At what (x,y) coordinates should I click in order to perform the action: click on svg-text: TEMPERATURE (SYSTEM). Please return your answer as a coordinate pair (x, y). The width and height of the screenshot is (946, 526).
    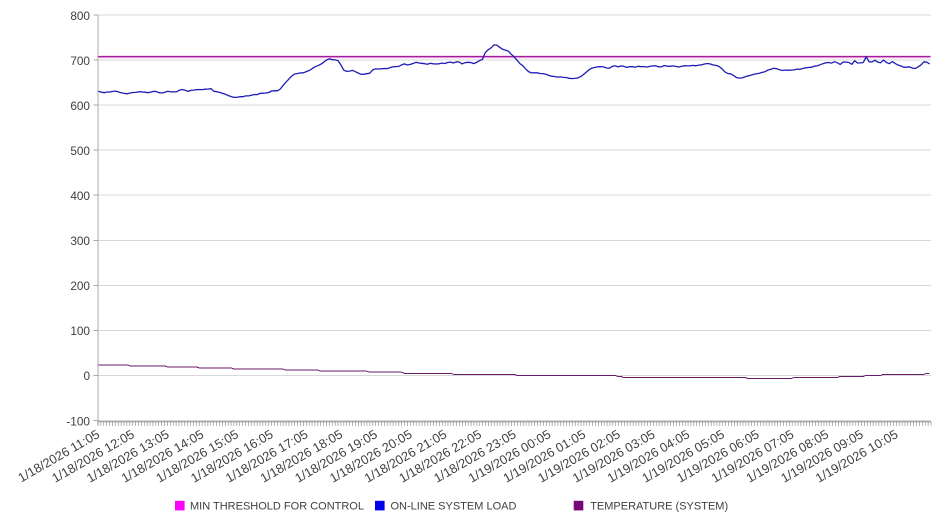
    Looking at the image, I should click on (659, 506).